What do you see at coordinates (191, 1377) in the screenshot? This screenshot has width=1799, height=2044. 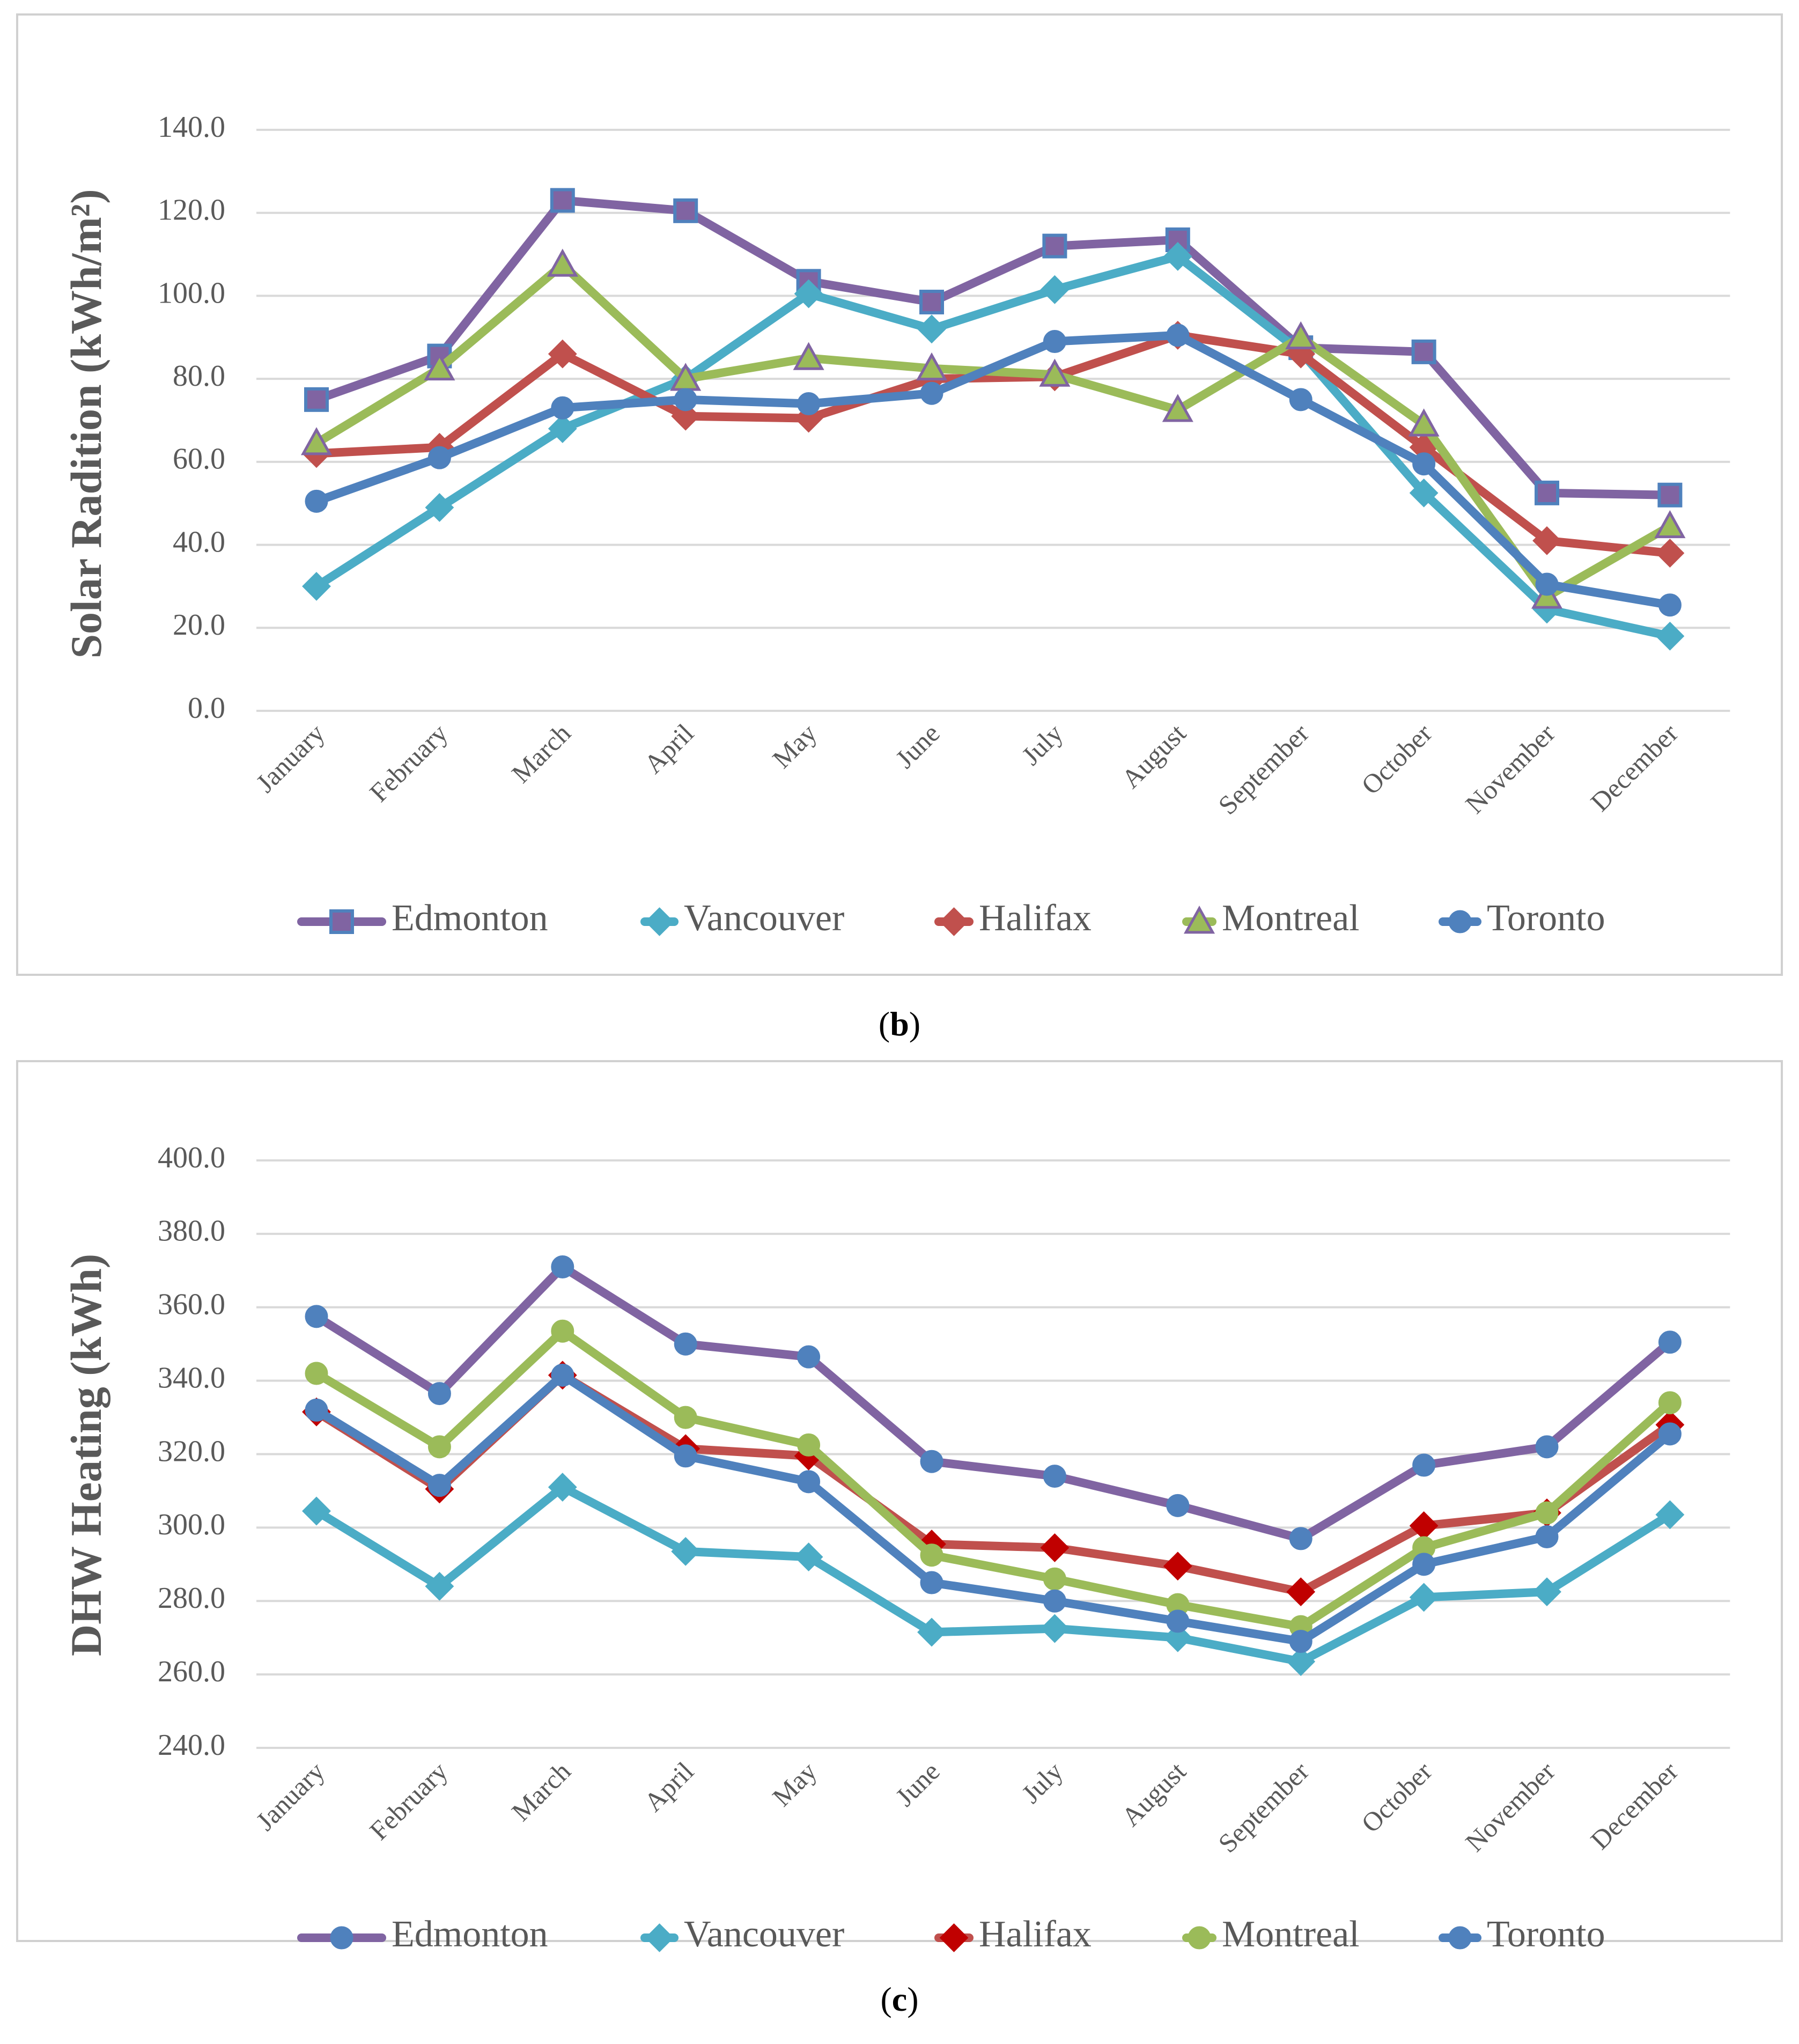 I see `y-tick-label: 340.0` at bounding box center [191, 1377].